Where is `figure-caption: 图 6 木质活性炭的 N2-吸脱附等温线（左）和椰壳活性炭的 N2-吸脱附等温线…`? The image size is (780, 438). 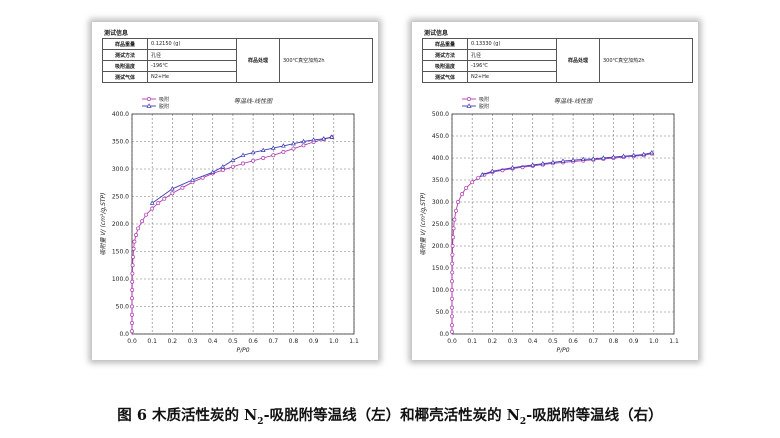 figure-caption: 图 6 木质活性炭的 N2-吸脱附等温线（左）和椰壳活性炭的 N2-吸脱附等温线… is located at coordinates (390, 415).